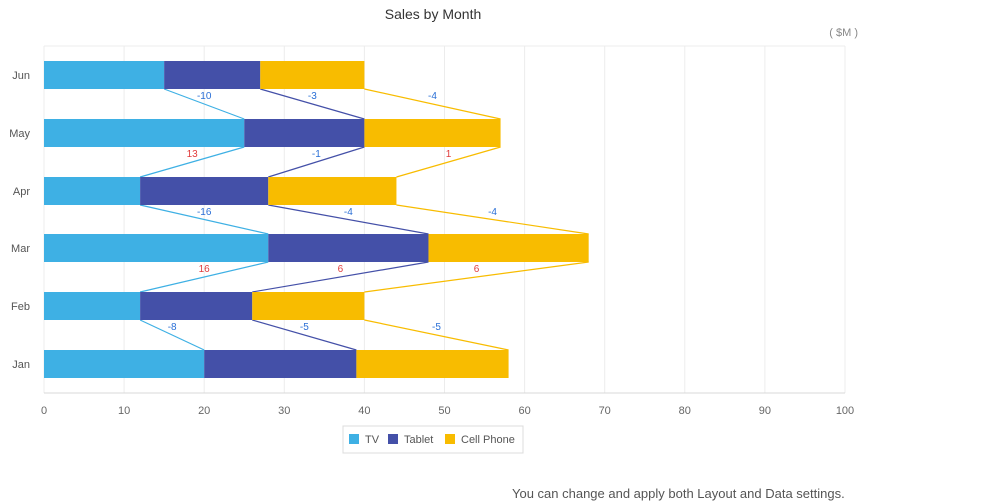  What do you see at coordinates (312, 96) in the screenshot?
I see `change-label: -3` at bounding box center [312, 96].